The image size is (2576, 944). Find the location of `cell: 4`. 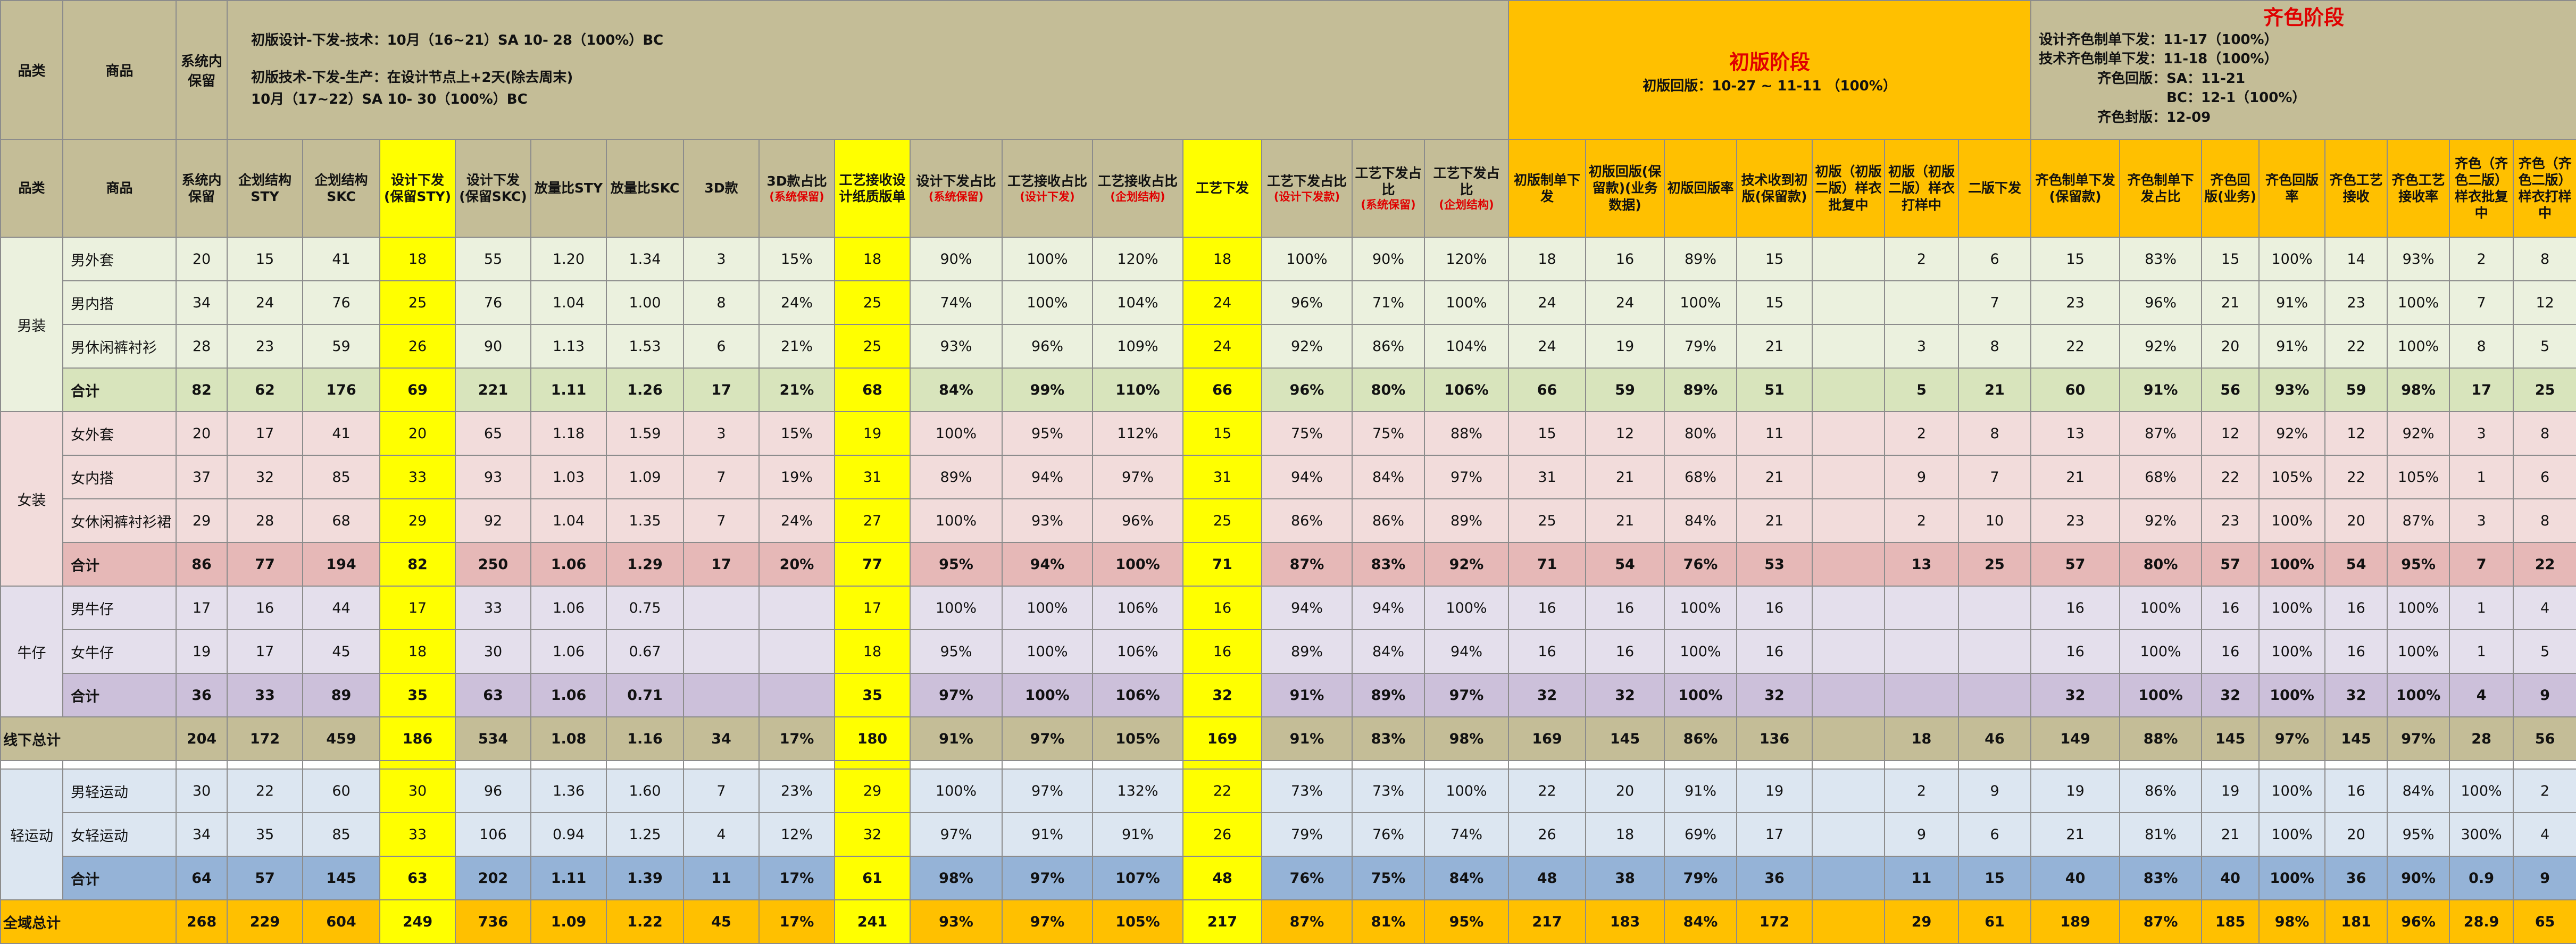

cell: 4 is located at coordinates (2481, 695).